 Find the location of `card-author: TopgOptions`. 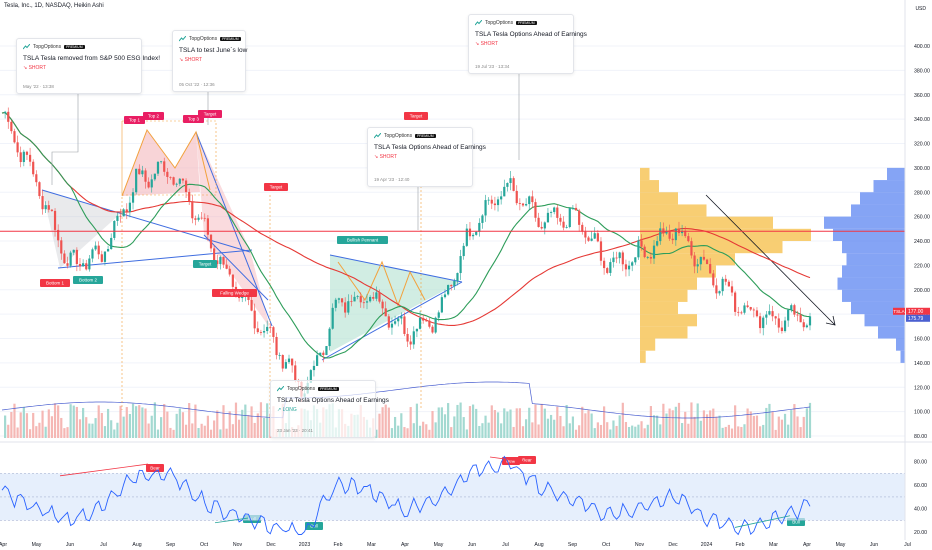

card-author: TopgOptions is located at coordinates (499, 23).